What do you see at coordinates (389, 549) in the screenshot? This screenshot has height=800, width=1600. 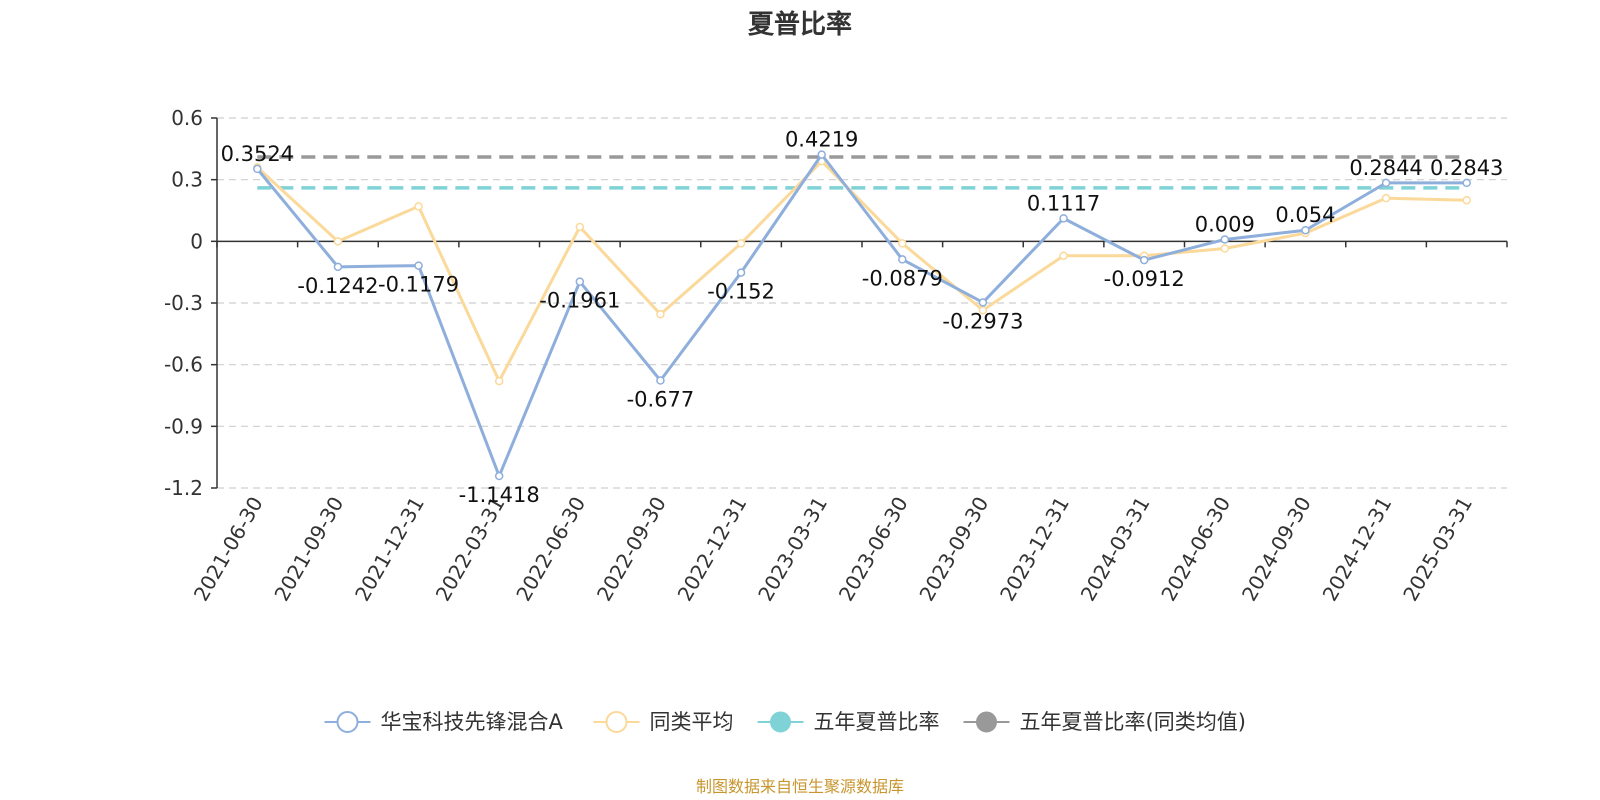 I see `x-tick-label: 2021-12-31` at bounding box center [389, 549].